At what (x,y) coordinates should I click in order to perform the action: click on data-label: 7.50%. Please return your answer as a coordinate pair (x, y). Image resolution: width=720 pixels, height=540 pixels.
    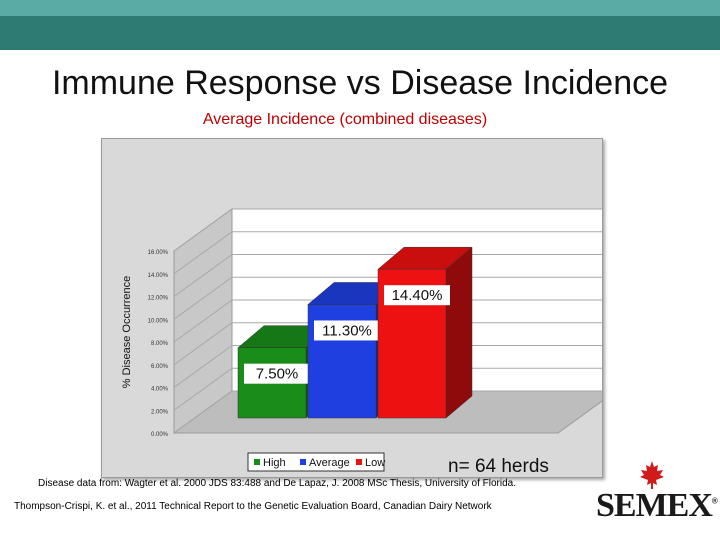
    Looking at the image, I should click on (277, 374).